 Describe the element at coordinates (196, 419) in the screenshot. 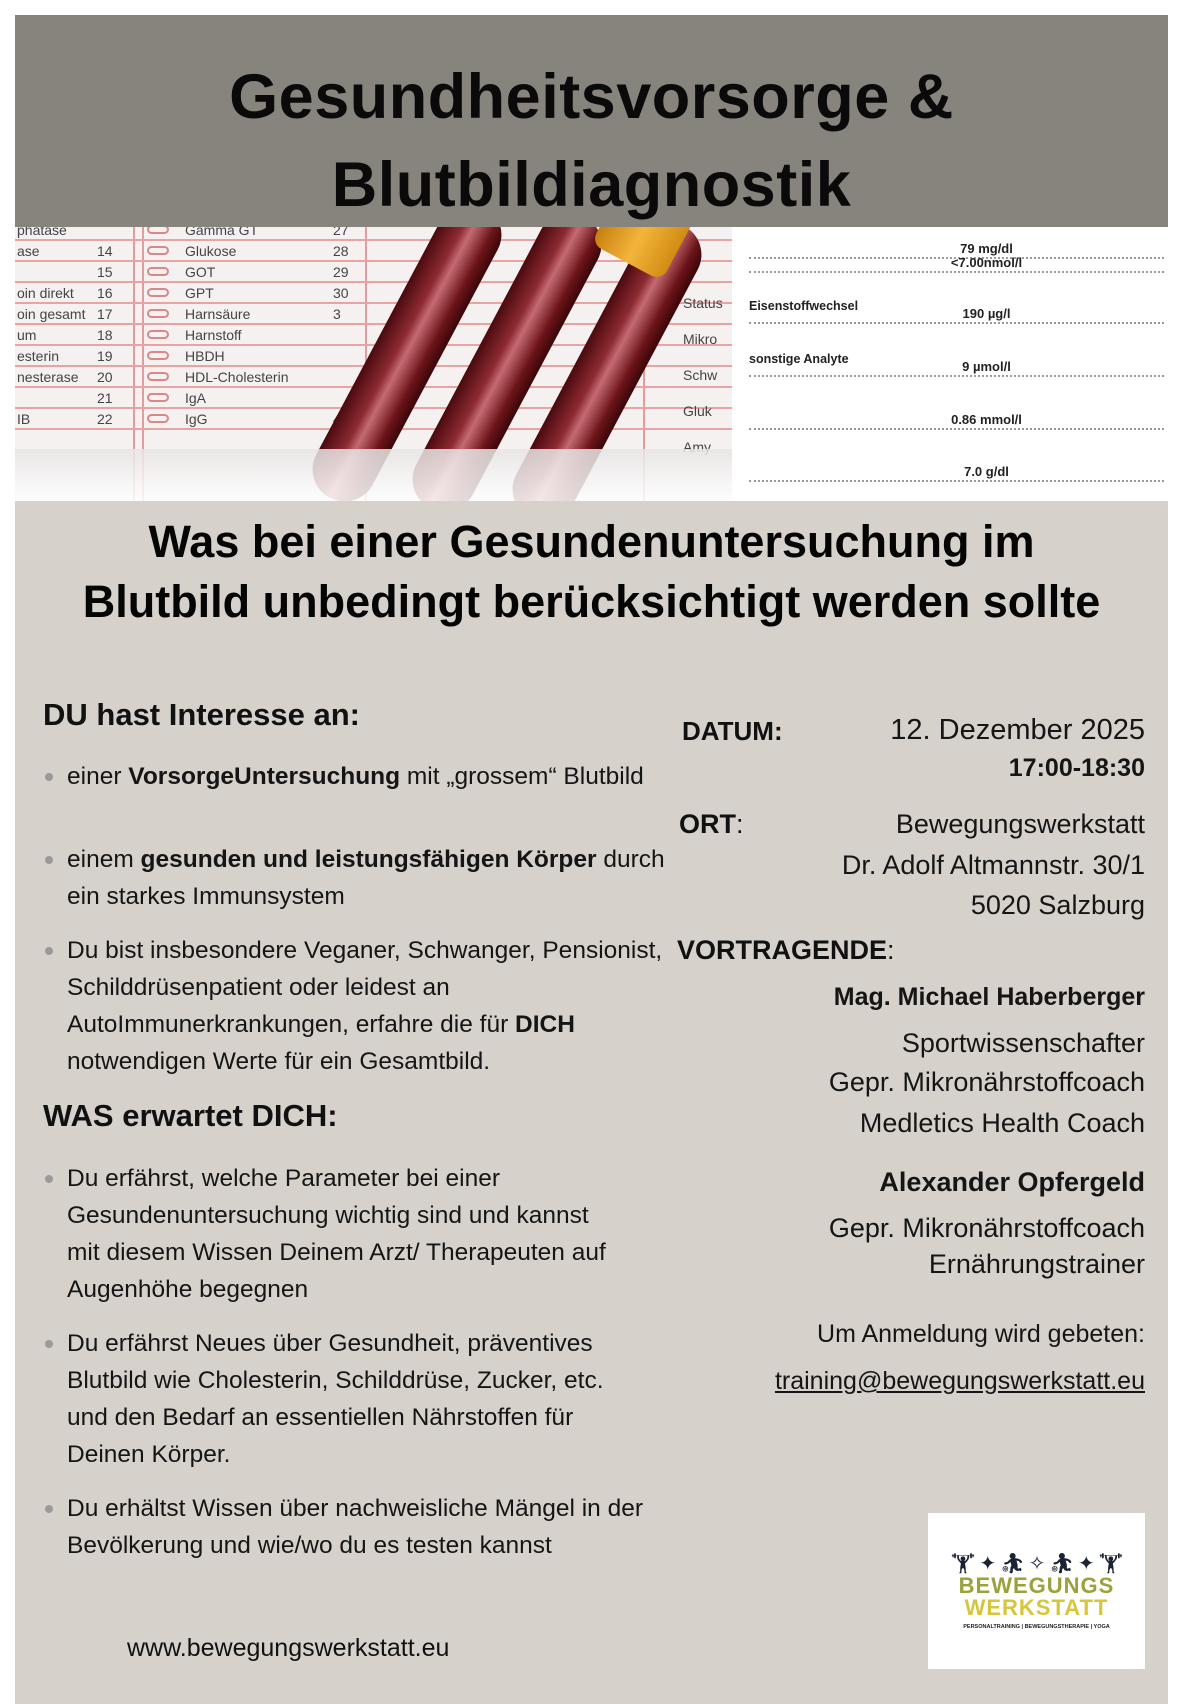

I see `sheet-cell: IgG` at that location.